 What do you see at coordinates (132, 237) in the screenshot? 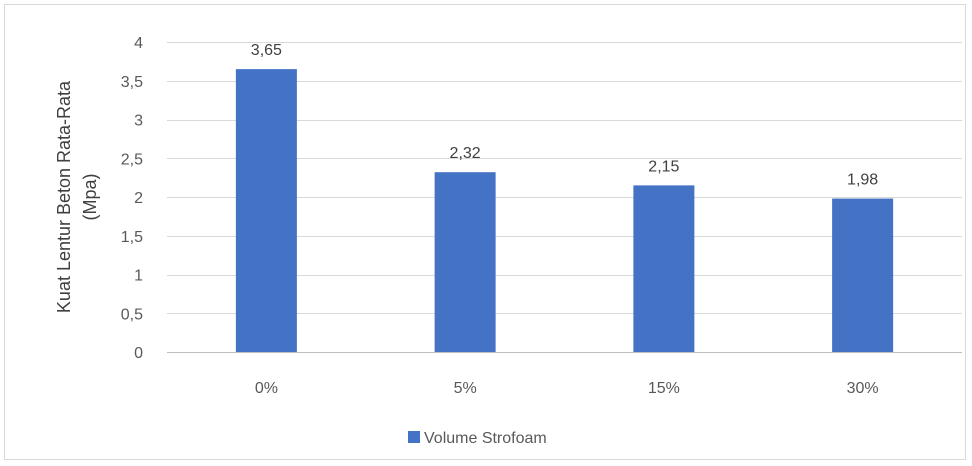
I see `y-tick-label: 1,5` at bounding box center [132, 237].